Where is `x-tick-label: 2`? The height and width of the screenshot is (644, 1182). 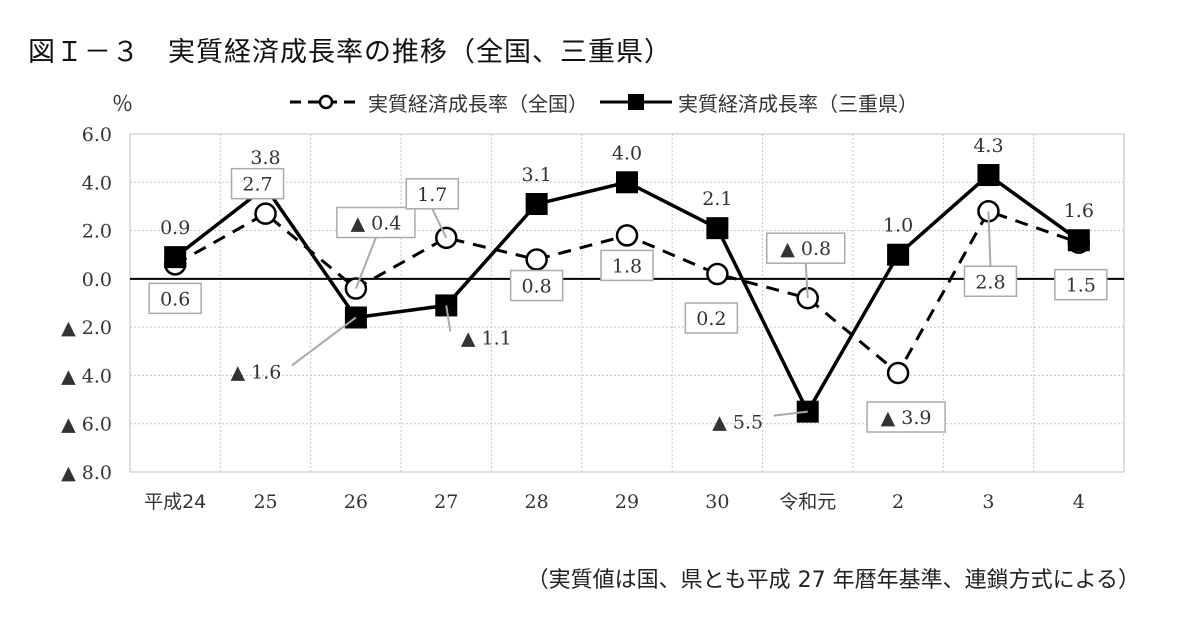
x-tick-label: 2 is located at coordinates (898, 502).